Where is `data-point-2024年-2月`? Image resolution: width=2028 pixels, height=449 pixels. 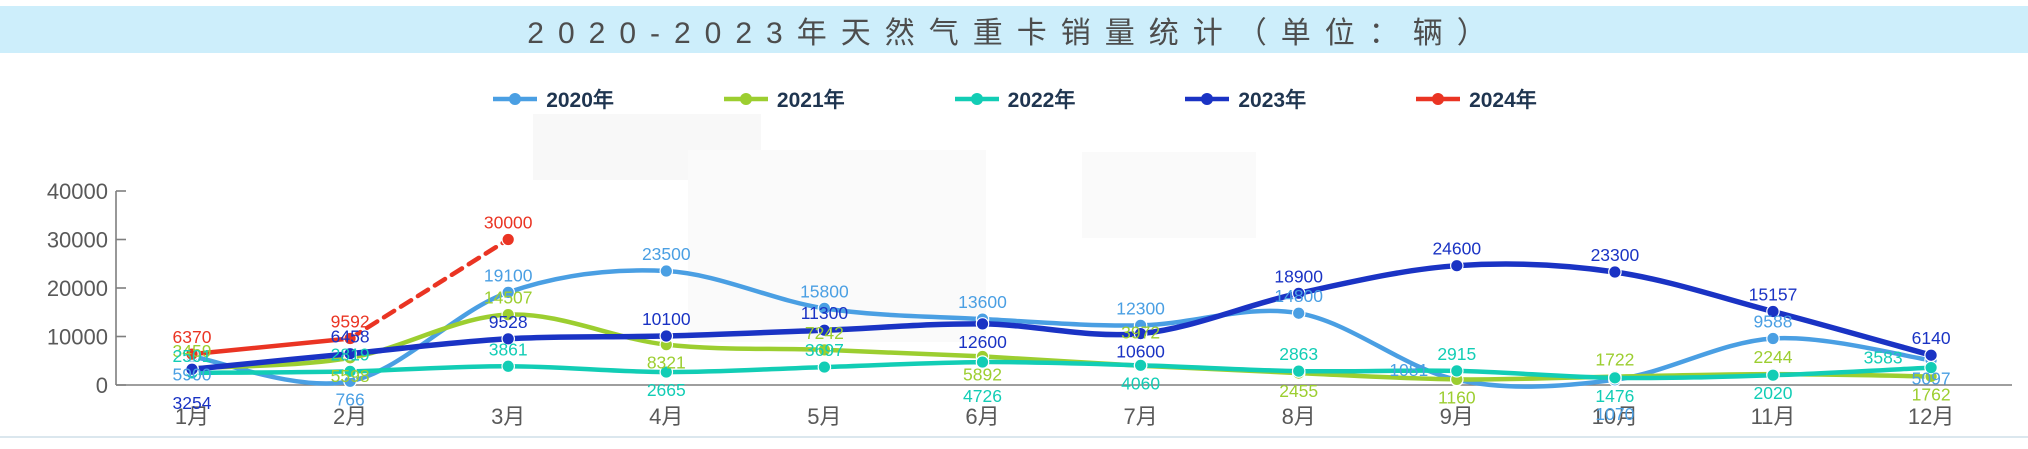
data-point-2024年-2月 is located at coordinates (350, 338).